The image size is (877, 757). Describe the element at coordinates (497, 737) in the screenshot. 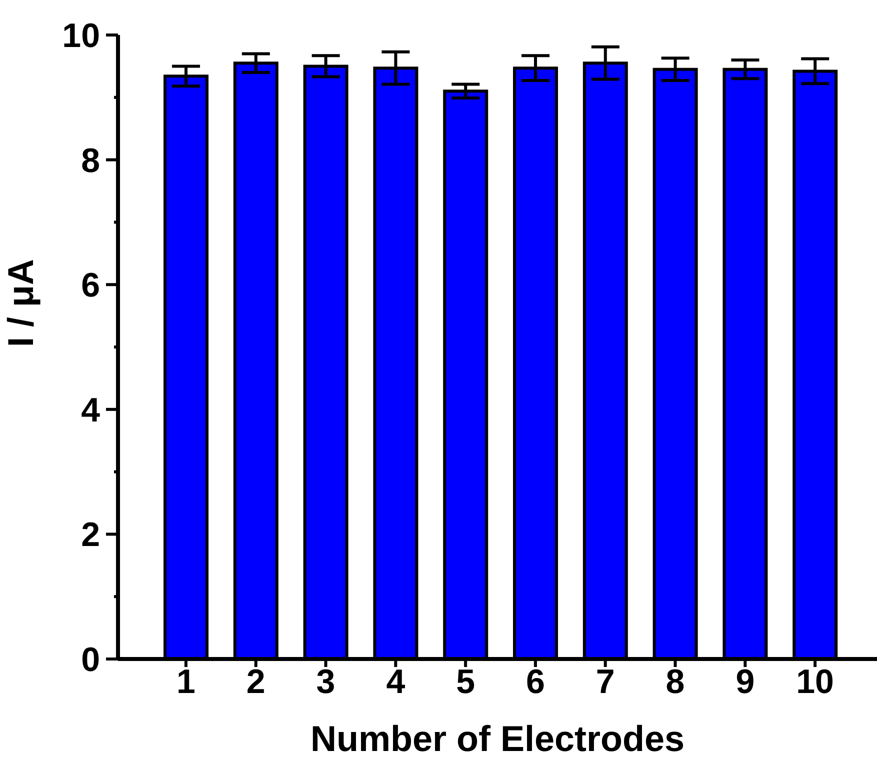

I see `x-axis-title: Number of Electrodes` at that location.